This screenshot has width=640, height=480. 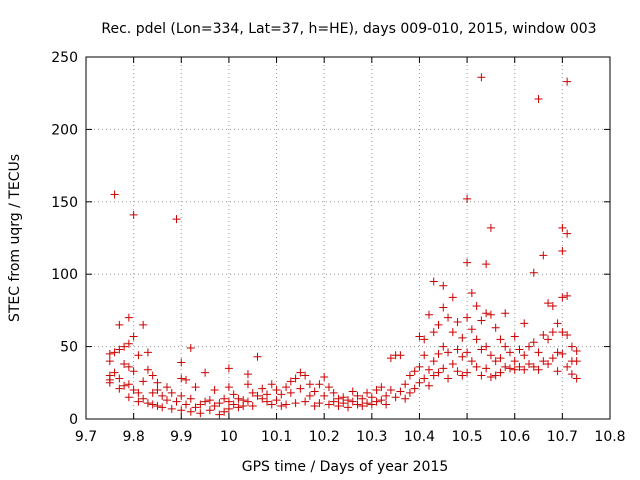 What do you see at coordinates (562, 437) in the screenshot?
I see `x-tick-label: 10.7` at bounding box center [562, 437].